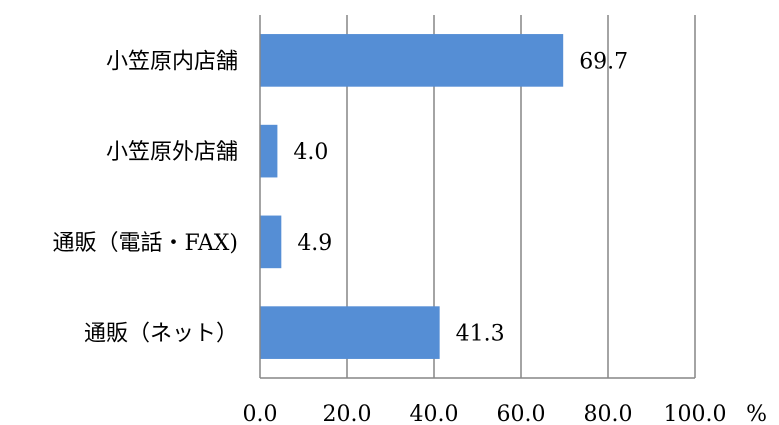 The width and height of the screenshot is (779, 425). Describe the element at coordinates (172, 152) in the screenshot. I see `category-label: 小笠原外店舗` at that location.